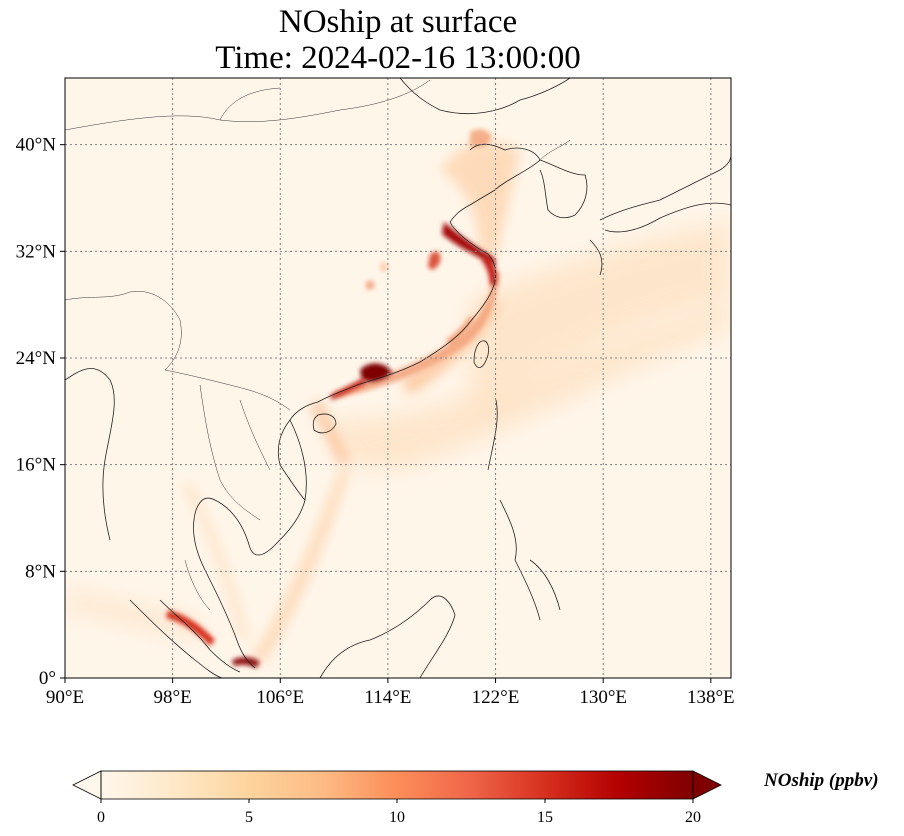 Image resolution: width=904 pixels, height=836 pixels. I want to click on coastline-japan, so click(660, 215).